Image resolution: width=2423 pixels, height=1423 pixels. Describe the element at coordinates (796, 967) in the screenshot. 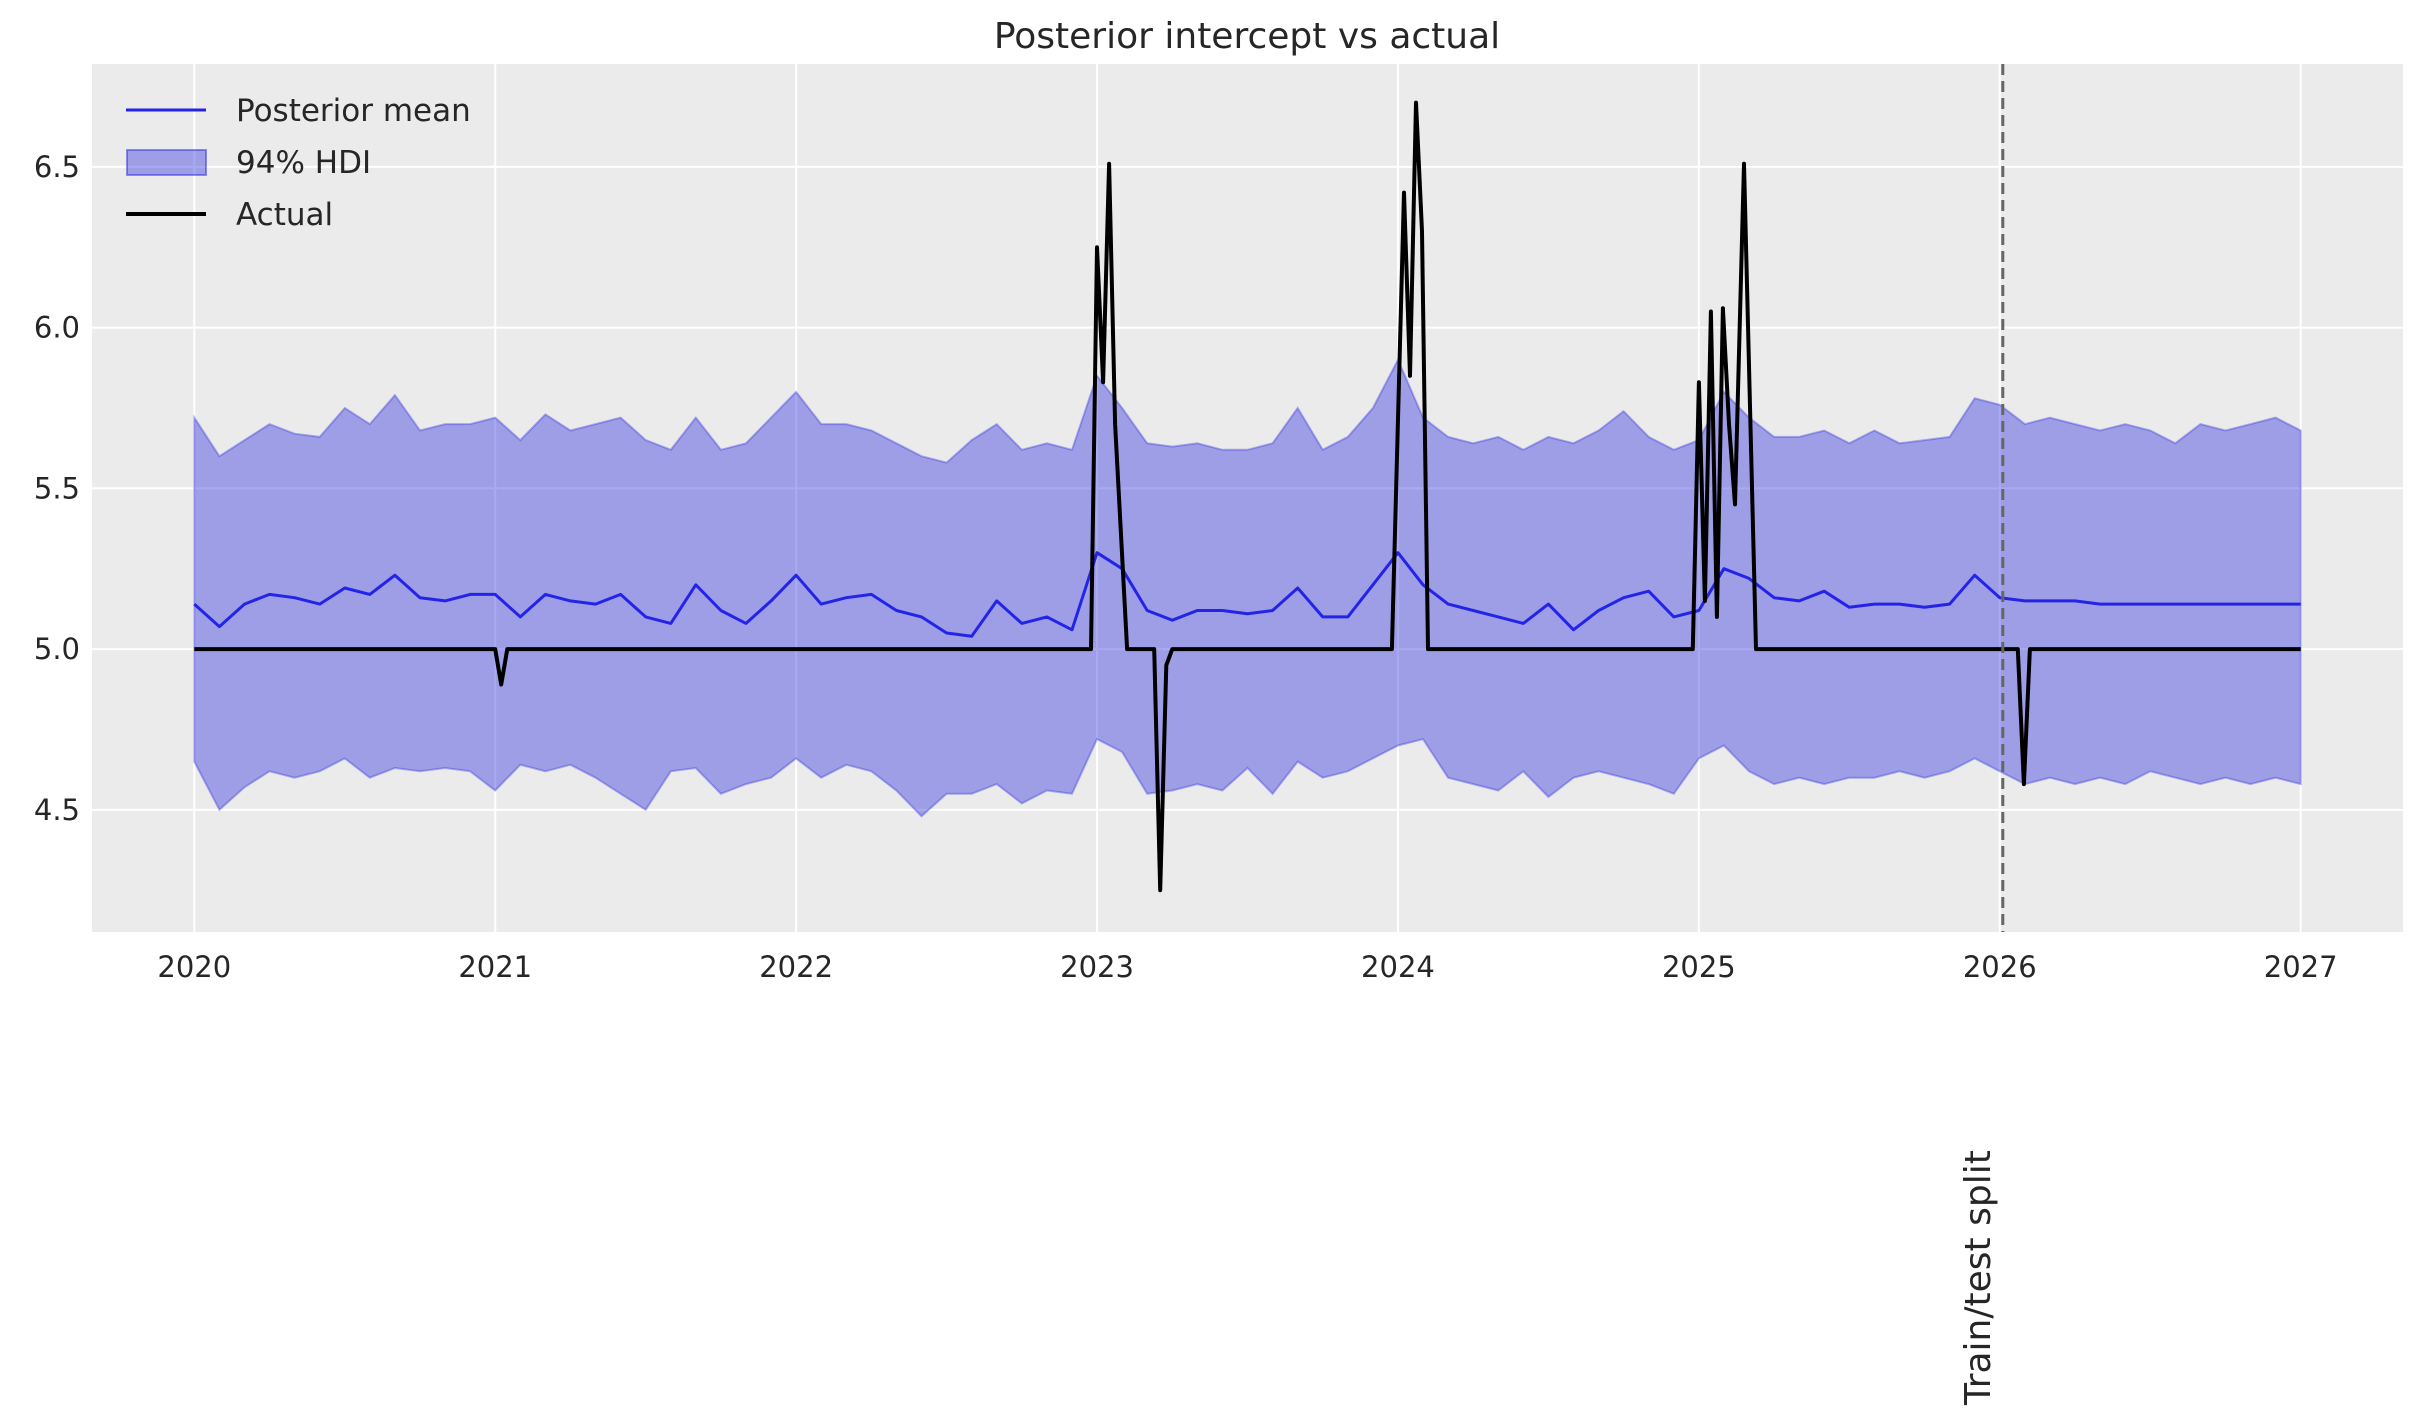

I see `x-tick-label: 2022` at that location.